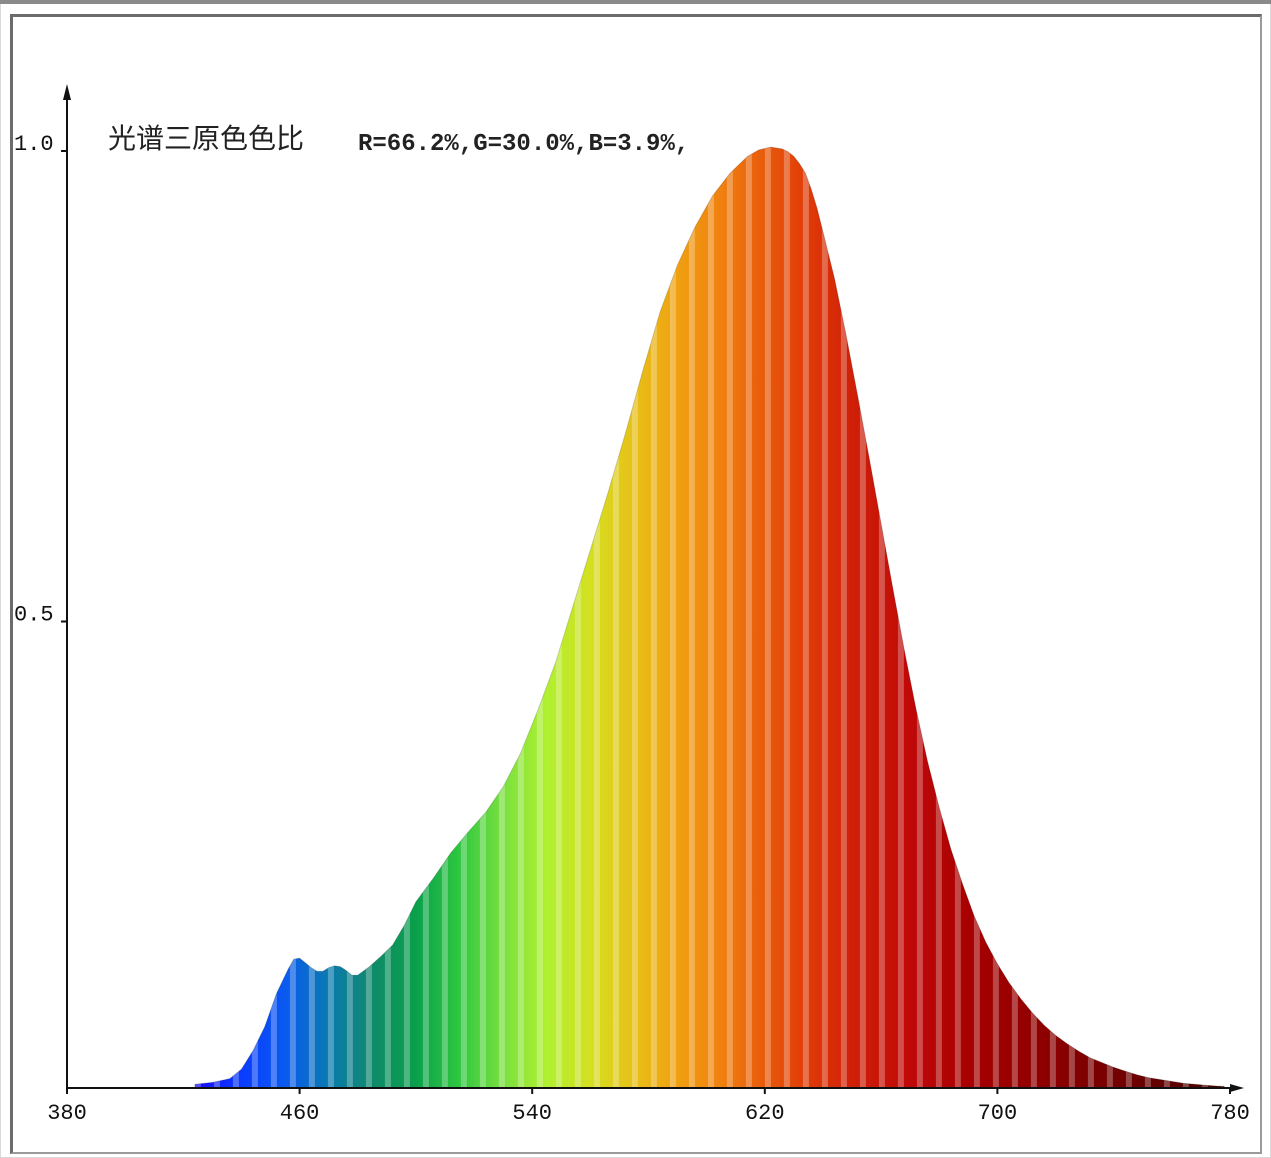  I want to click on x-tick-label: 540, so click(532, 1113).